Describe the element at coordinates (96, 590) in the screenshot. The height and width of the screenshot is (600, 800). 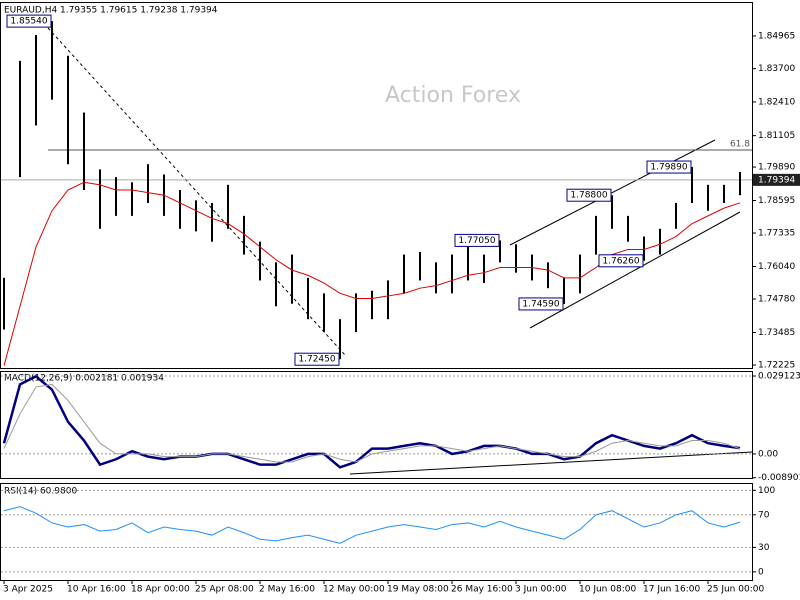
I see `x-tick-label: 10 Apr 16:00` at that location.